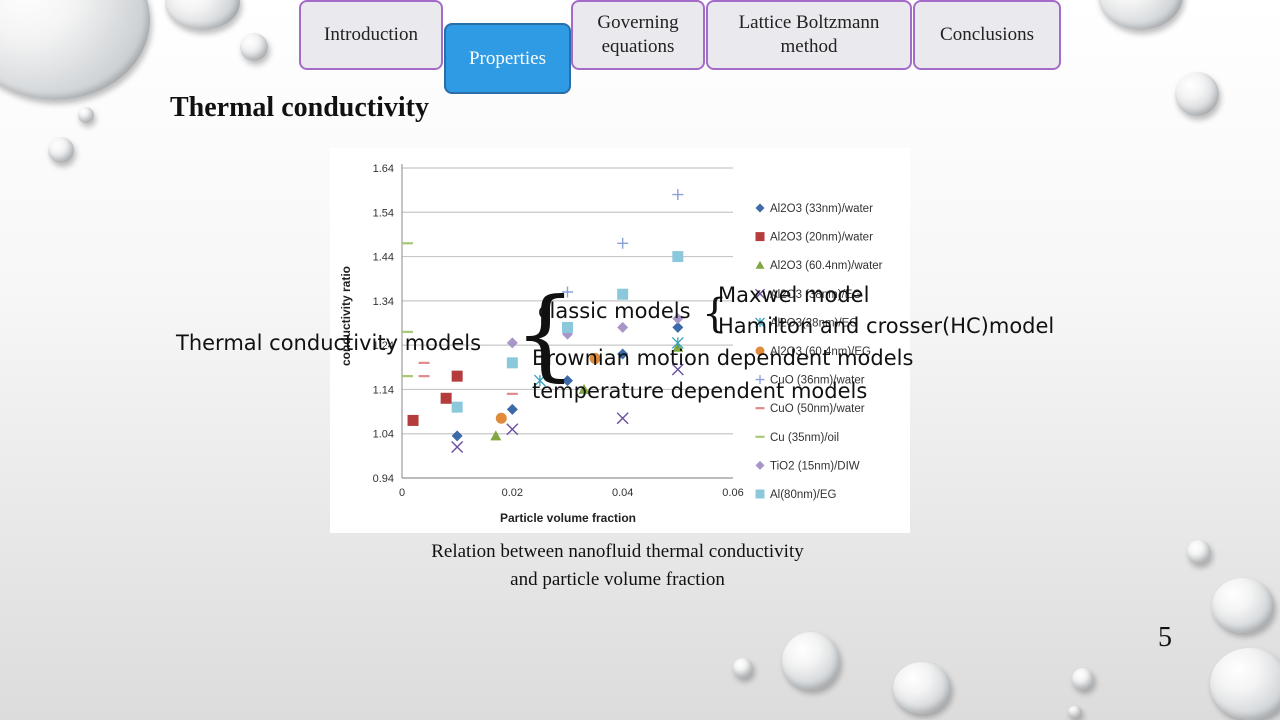 This screenshot has width=1280, height=720. What do you see at coordinates (383, 390) in the screenshot?
I see `y-tick-label: 1.14` at bounding box center [383, 390].